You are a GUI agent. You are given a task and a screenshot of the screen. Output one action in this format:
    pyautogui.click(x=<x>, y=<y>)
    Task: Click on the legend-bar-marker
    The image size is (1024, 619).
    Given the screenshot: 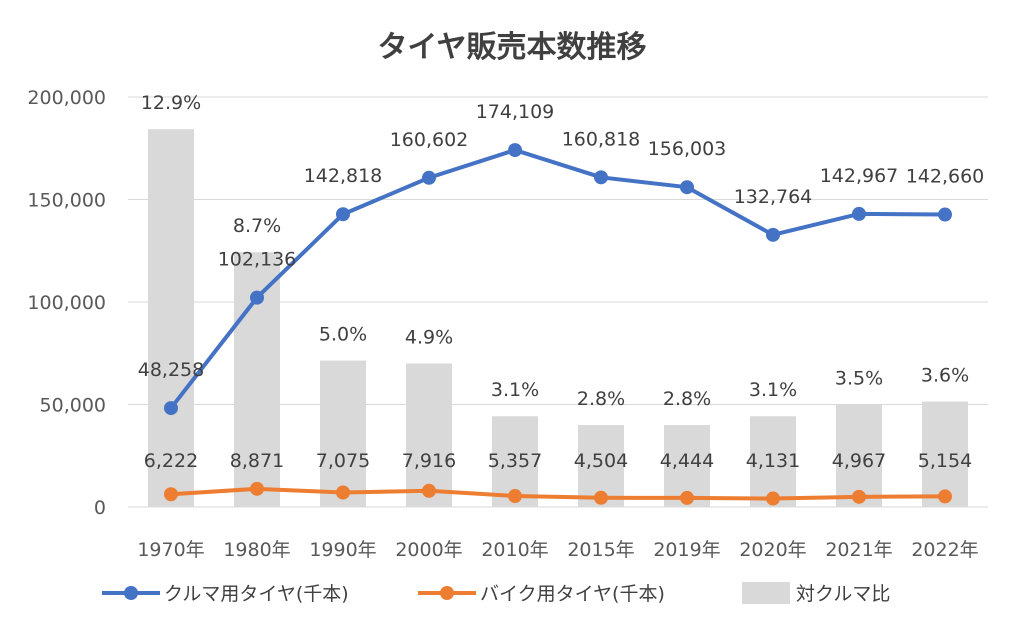 What is the action you would take?
    pyautogui.click(x=766, y=593)
    